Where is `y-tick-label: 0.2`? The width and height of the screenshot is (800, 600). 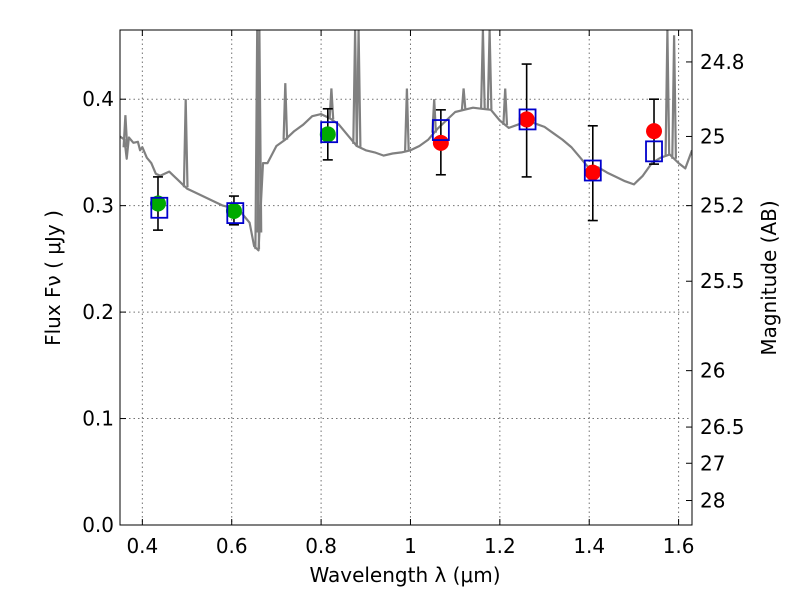 y-tick-label: 0.2 is located at coordinates (98, 312).